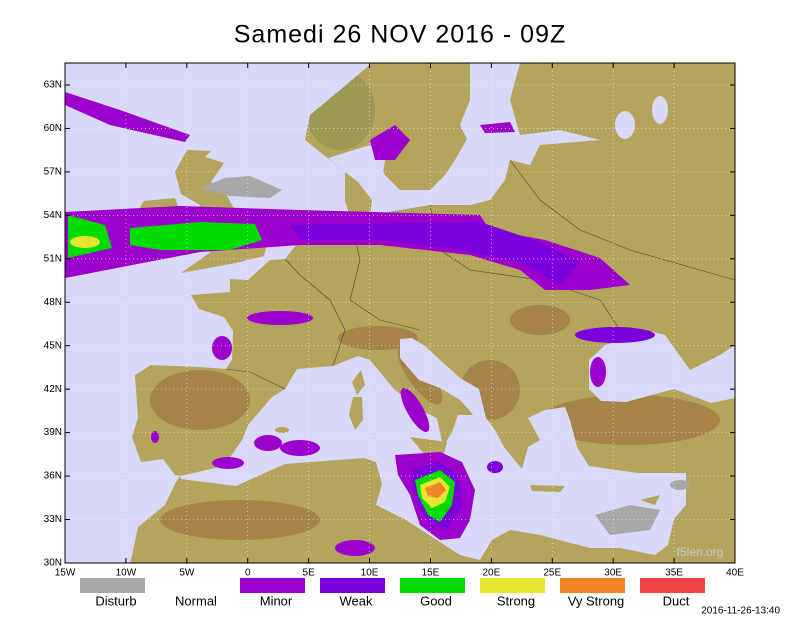 This screenshot has height=618, width=800. What do you see at coordinates (53, 172) in the screenshot?
I see `lat-label: 57N` at bounding box center [53, 172].